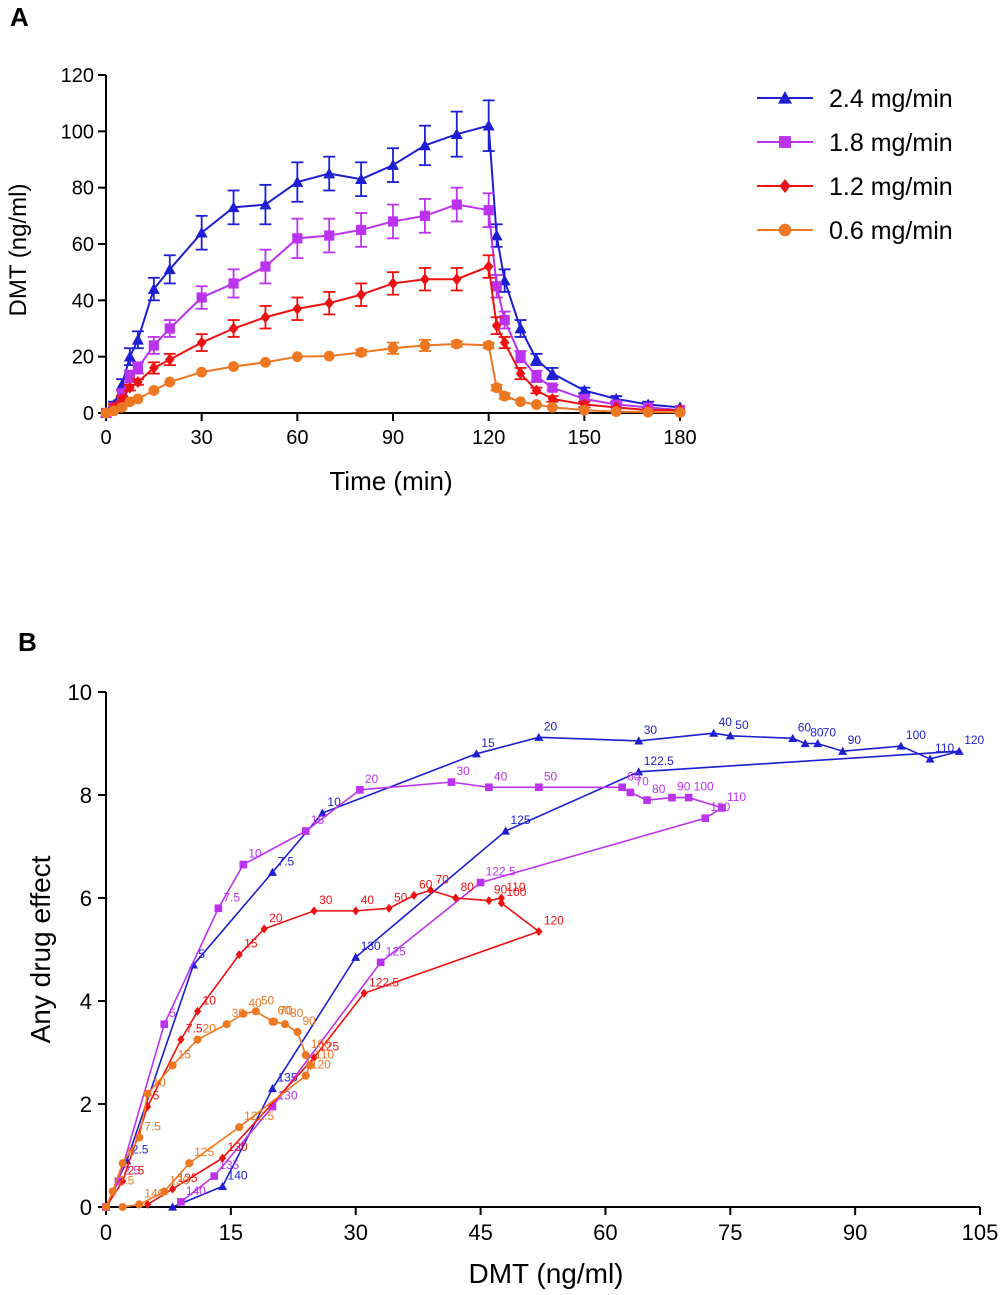 The width and height of the screenshot is (1000, 1295). What do you see at coordinates (891, 99) in the screenshot?
I see `legend-label: 2.4 mg/min` at bounding box center [891, 99].